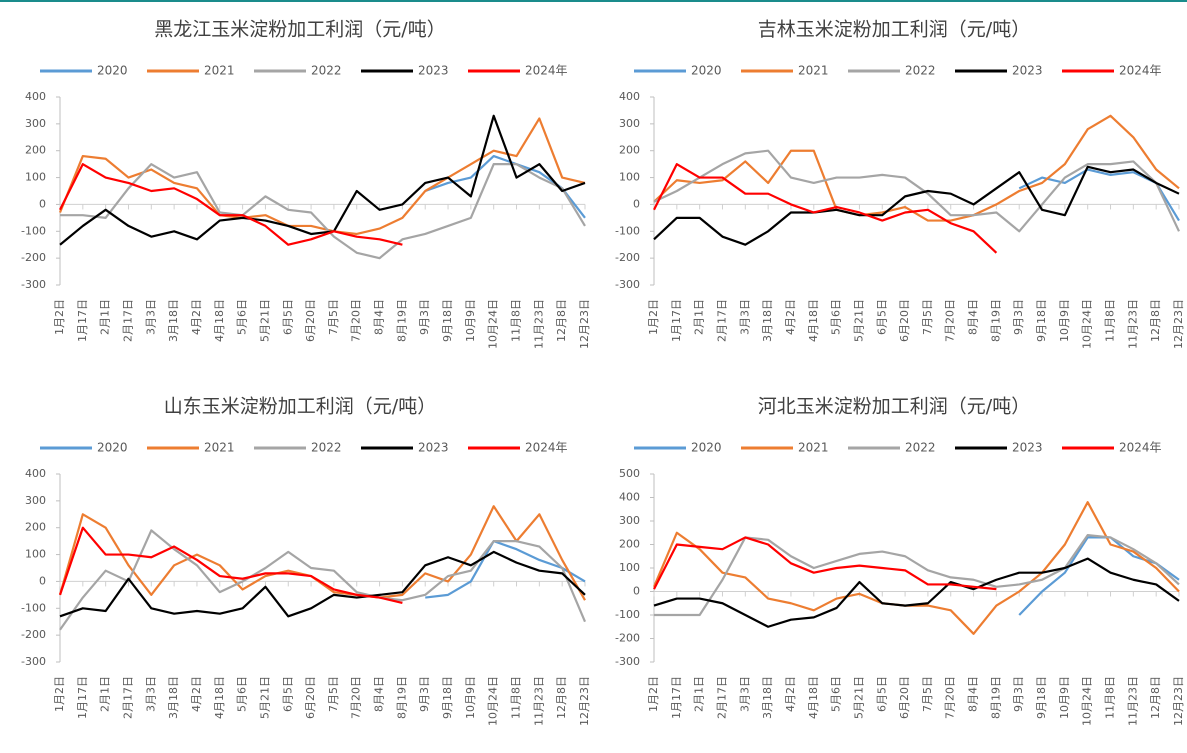  I want to click on x-tick-label: 7月5日, so click(927, 694).